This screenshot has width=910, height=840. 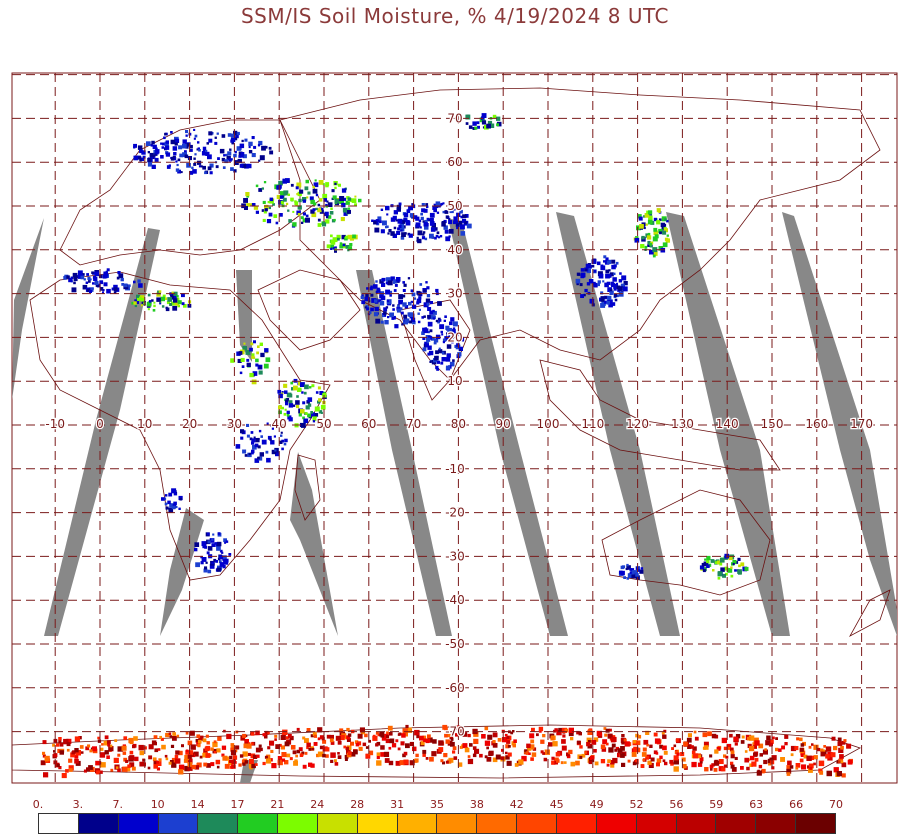 What do you see at coordinates (861, 424) in the screenshot?
I see `longitude-label: 170` at bounding box center [861, 424].